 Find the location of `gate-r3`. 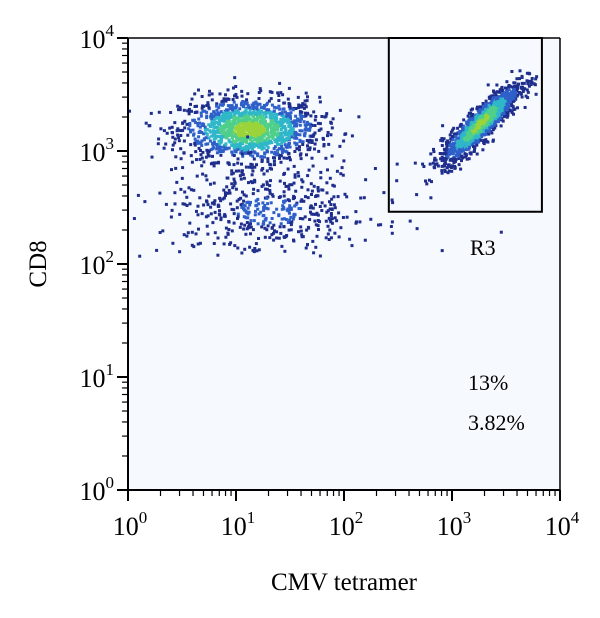

gate-r3 is located at coordinates (465, 125).